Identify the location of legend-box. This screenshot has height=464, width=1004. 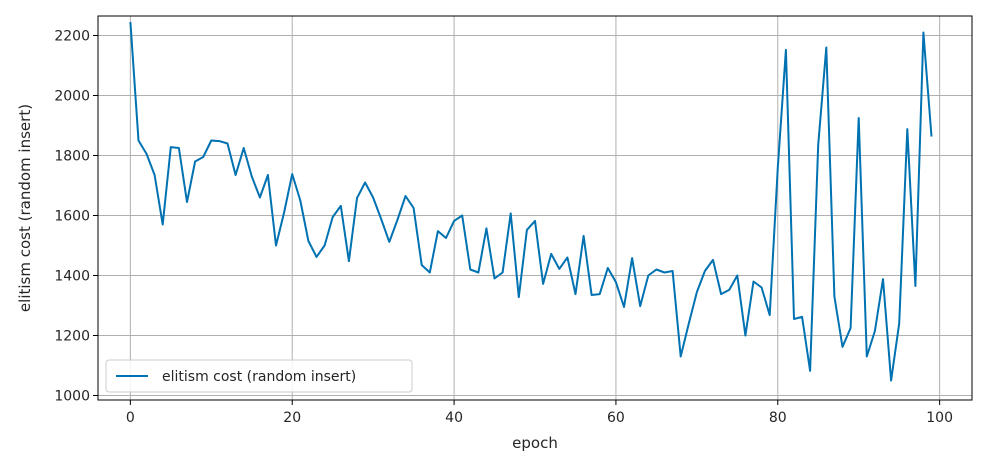
(259, 376).